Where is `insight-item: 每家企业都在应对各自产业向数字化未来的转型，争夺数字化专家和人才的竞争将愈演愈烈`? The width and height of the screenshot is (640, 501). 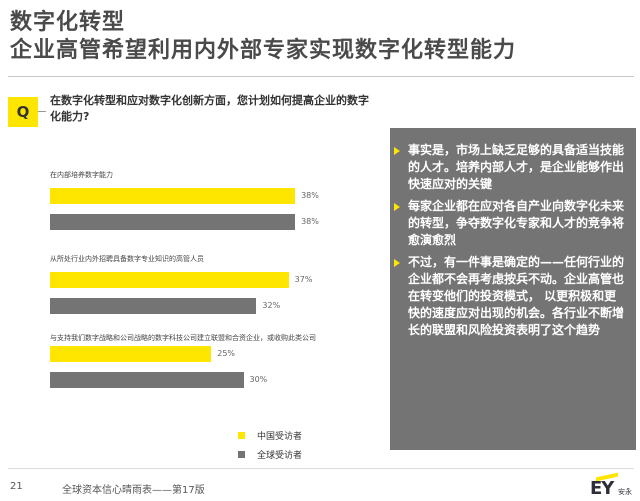 insight-item: 每家企业都在应对各自产业向数字化未来的转型，争夺数字化专家和人才的竞争将愈演愈烈 is located at coordinates (511, 223).